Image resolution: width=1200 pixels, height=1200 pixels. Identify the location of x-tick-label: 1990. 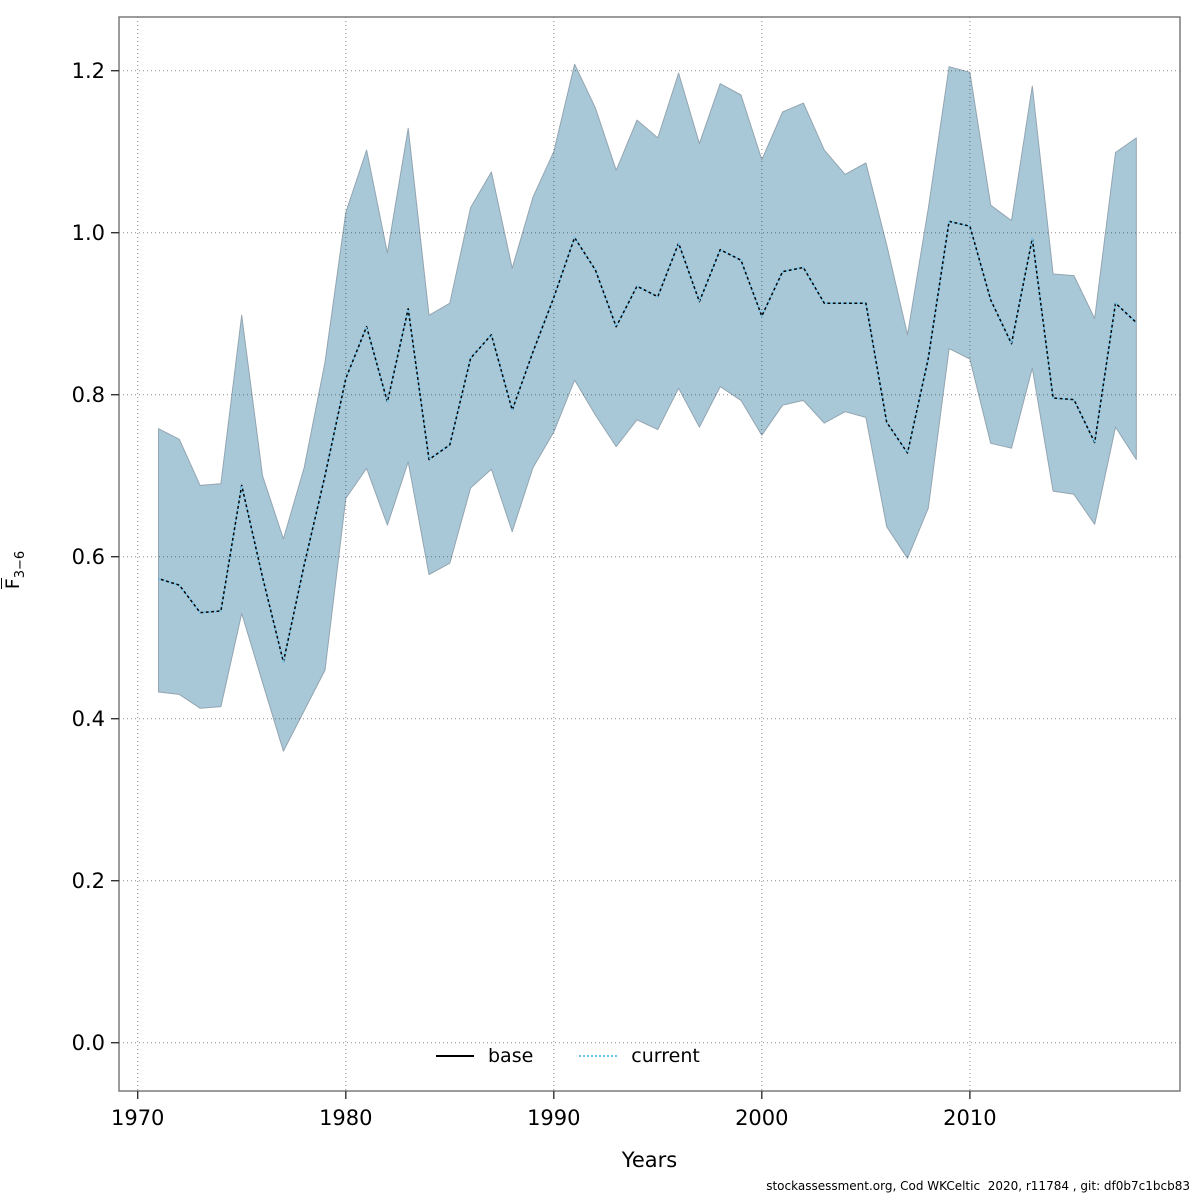
(553, 1118).